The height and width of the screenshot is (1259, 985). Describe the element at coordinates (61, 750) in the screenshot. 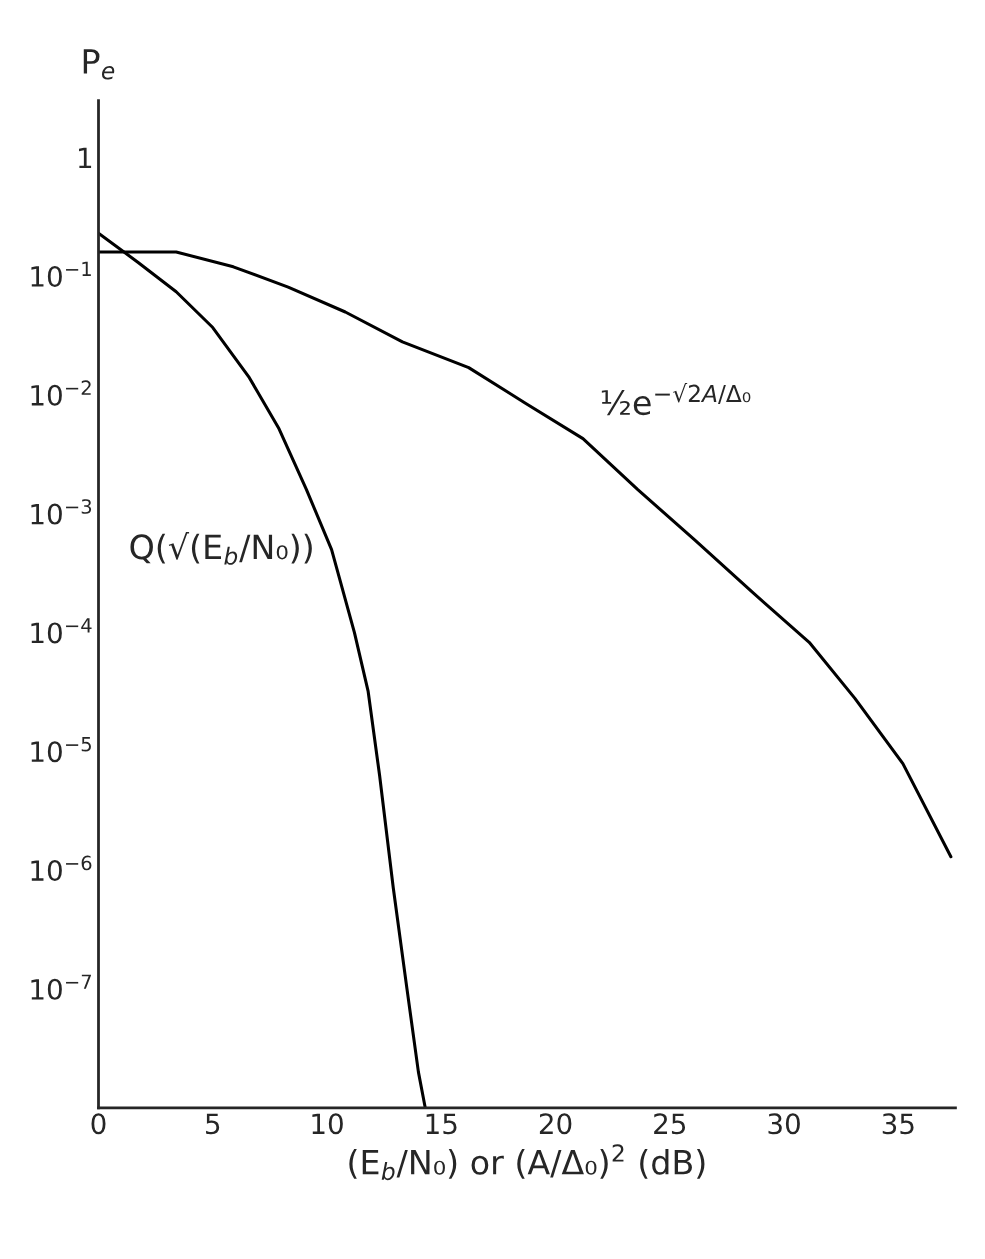

I see `y-tick-label: 10$^{−5}$` at that location.